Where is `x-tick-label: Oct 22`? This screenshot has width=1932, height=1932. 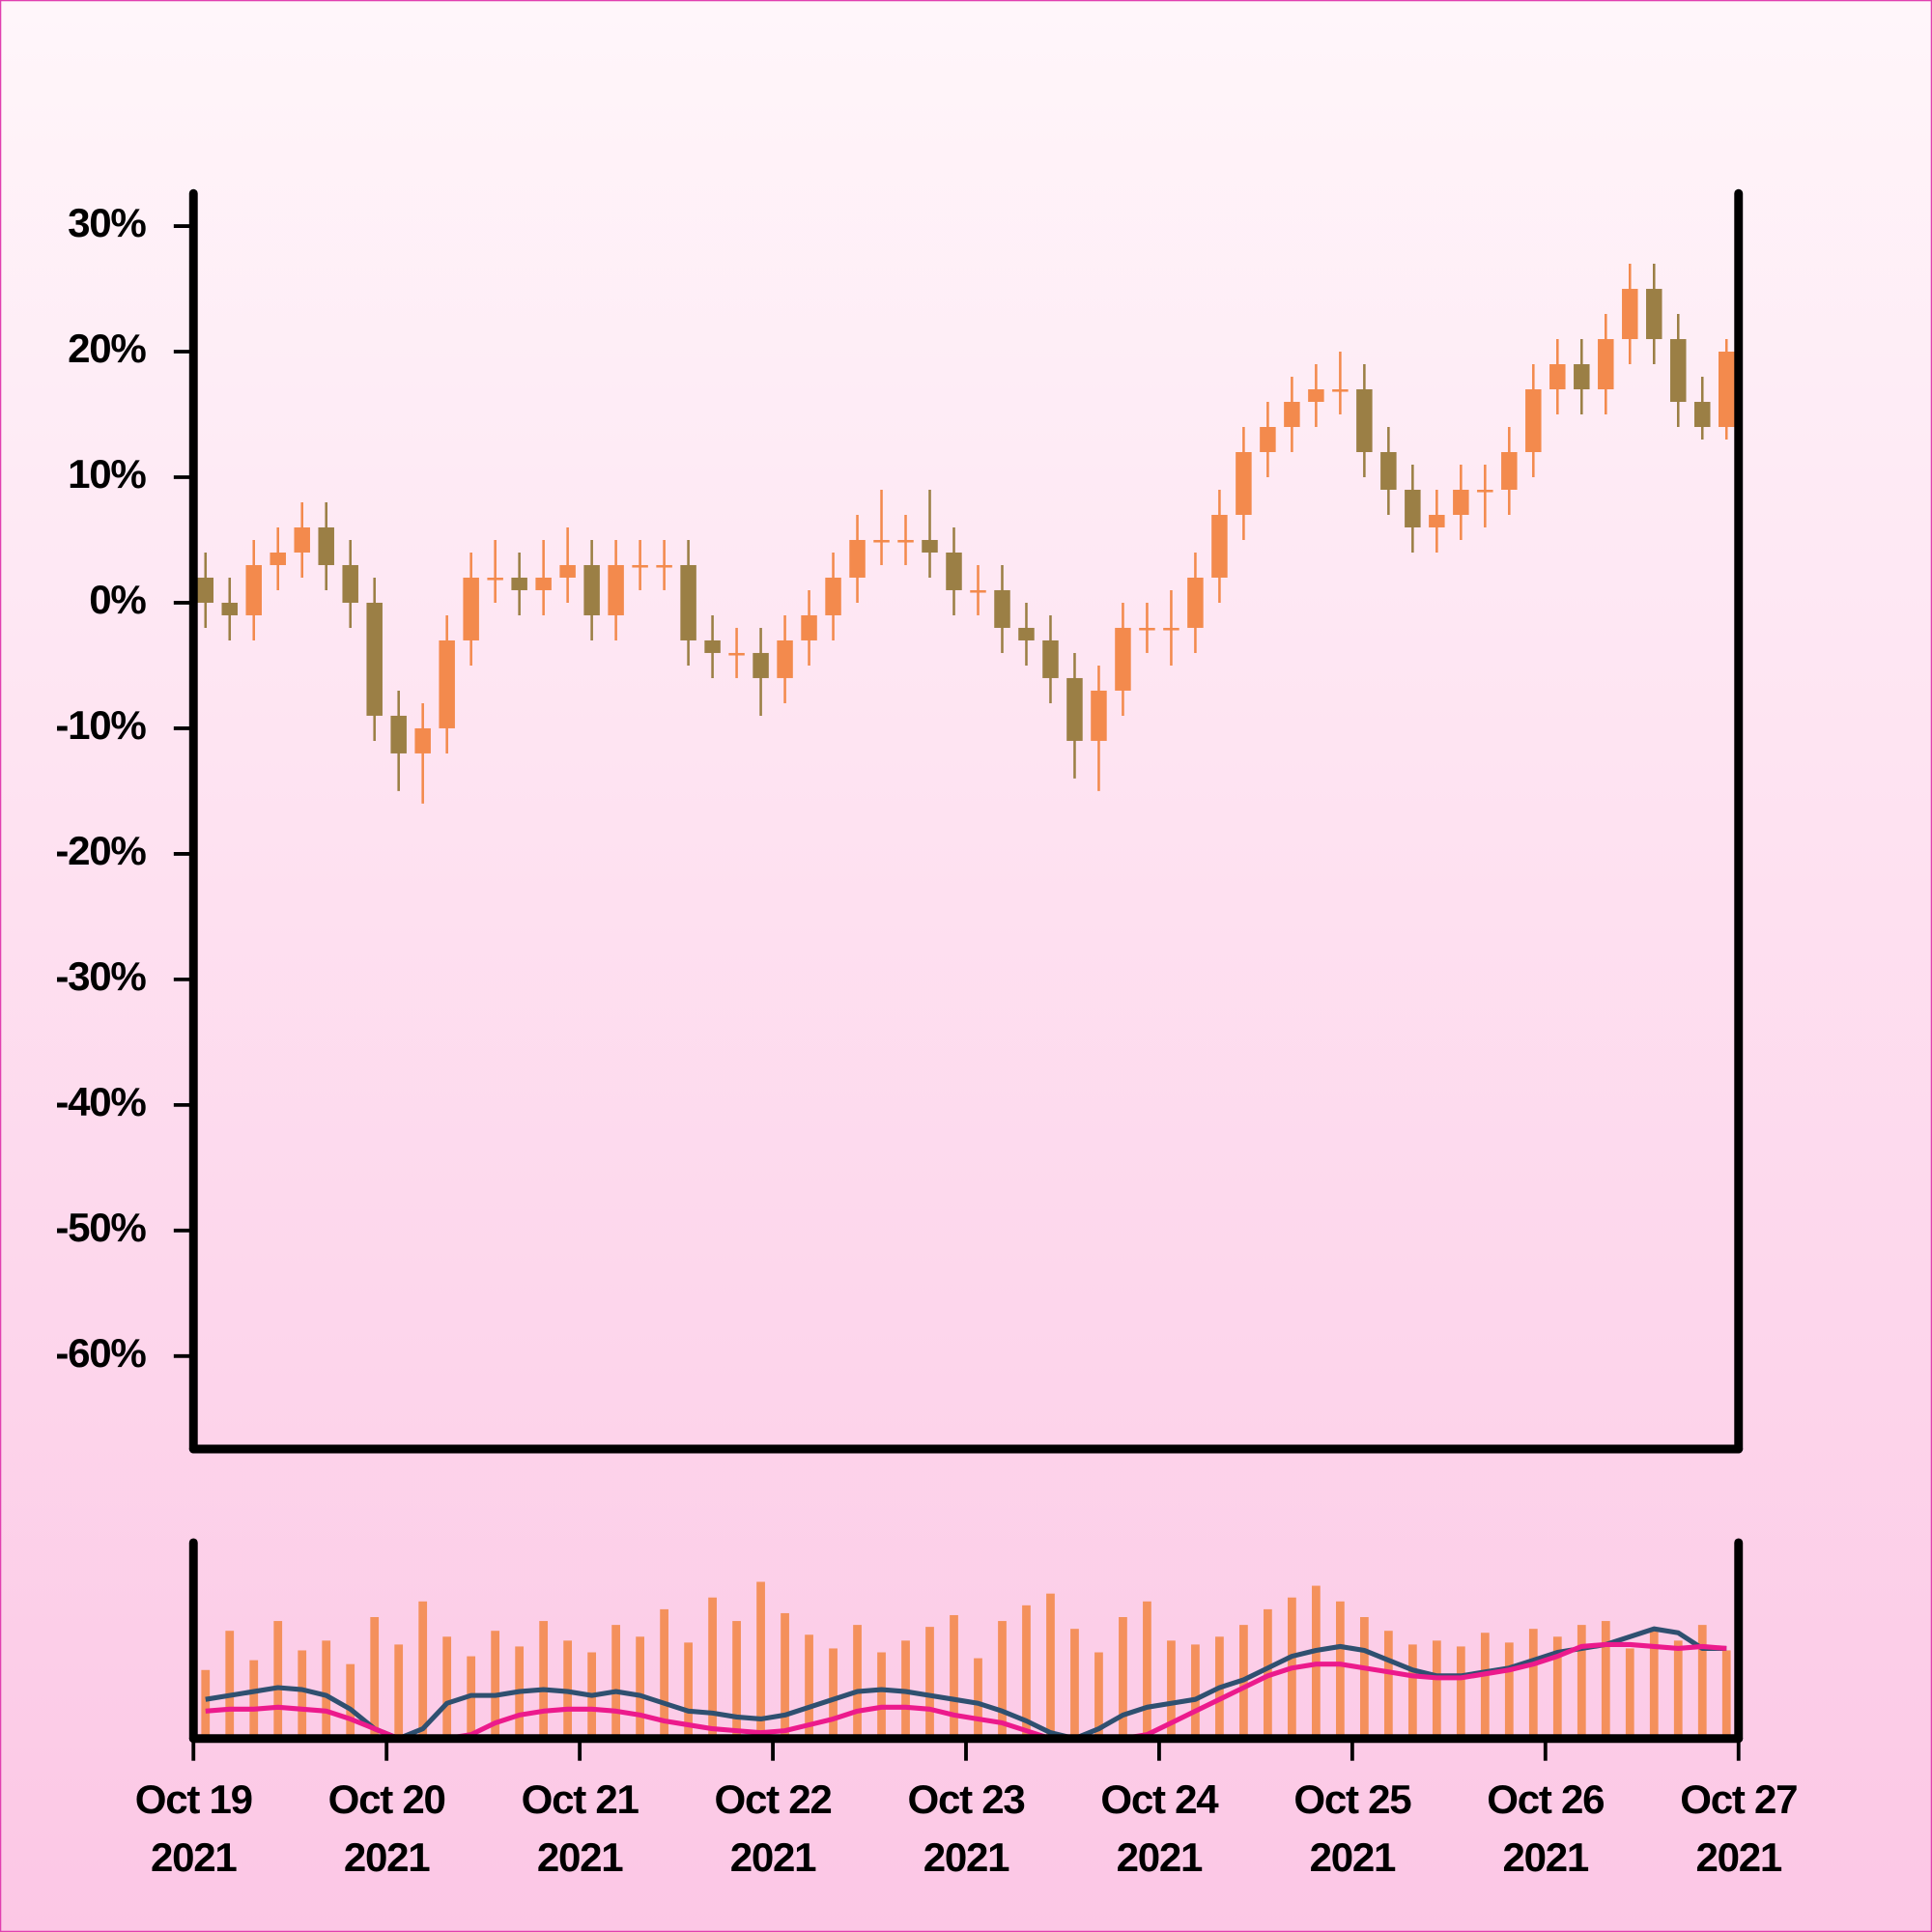
x-tick-label: Oct 22 is located at coordinates (773, 1799).